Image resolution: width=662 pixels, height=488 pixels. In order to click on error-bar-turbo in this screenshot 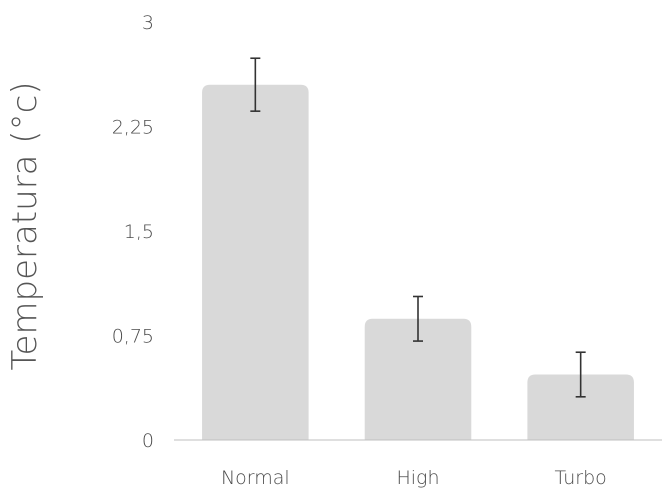, I will do `click(580, 374)`.